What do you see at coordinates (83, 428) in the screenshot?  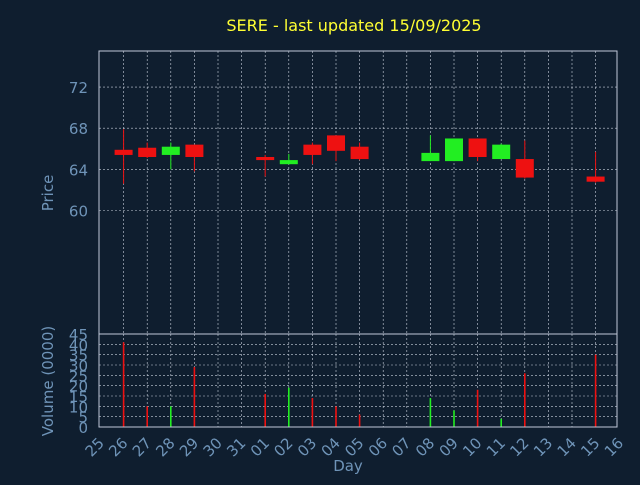 I see `volume-tick-label: 0` at bounding box center [83, 428].